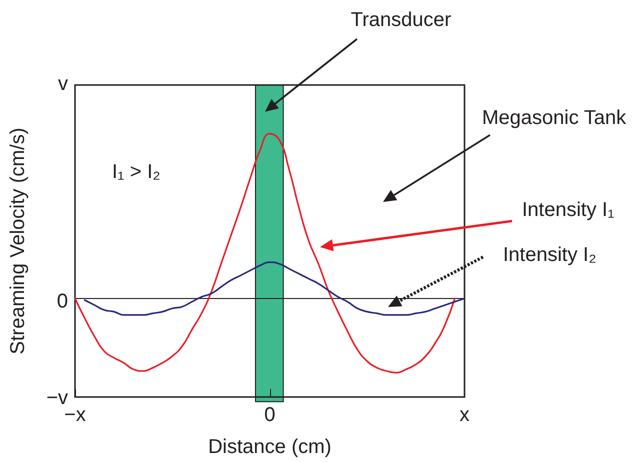 This screenshot has width=638, height=462. What do you see at coordinates (136, 172) in the screenshot?
I see `annotation: I₁ > I₂` at bounding box center [136, 172].